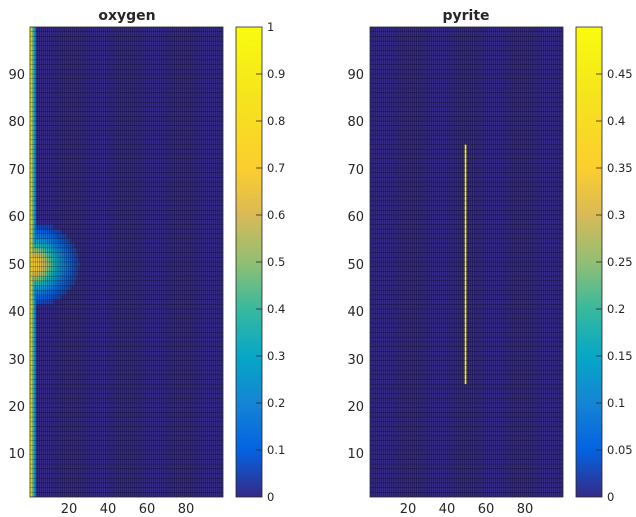 The image size is (636, 517). I want to click on colorbar-tick-label: 0.3, so click(616, 215).